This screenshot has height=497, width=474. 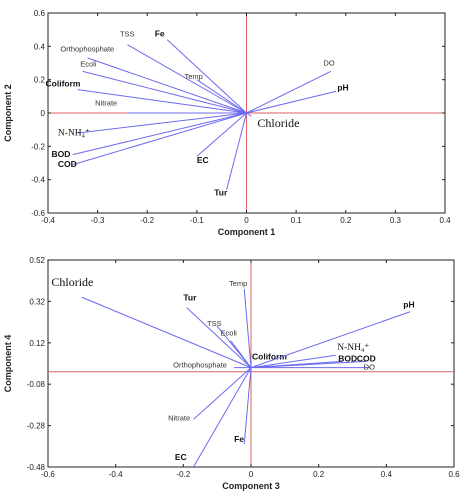 I want to click on x-tick-label: 0.3, so click(x=396, y=220).